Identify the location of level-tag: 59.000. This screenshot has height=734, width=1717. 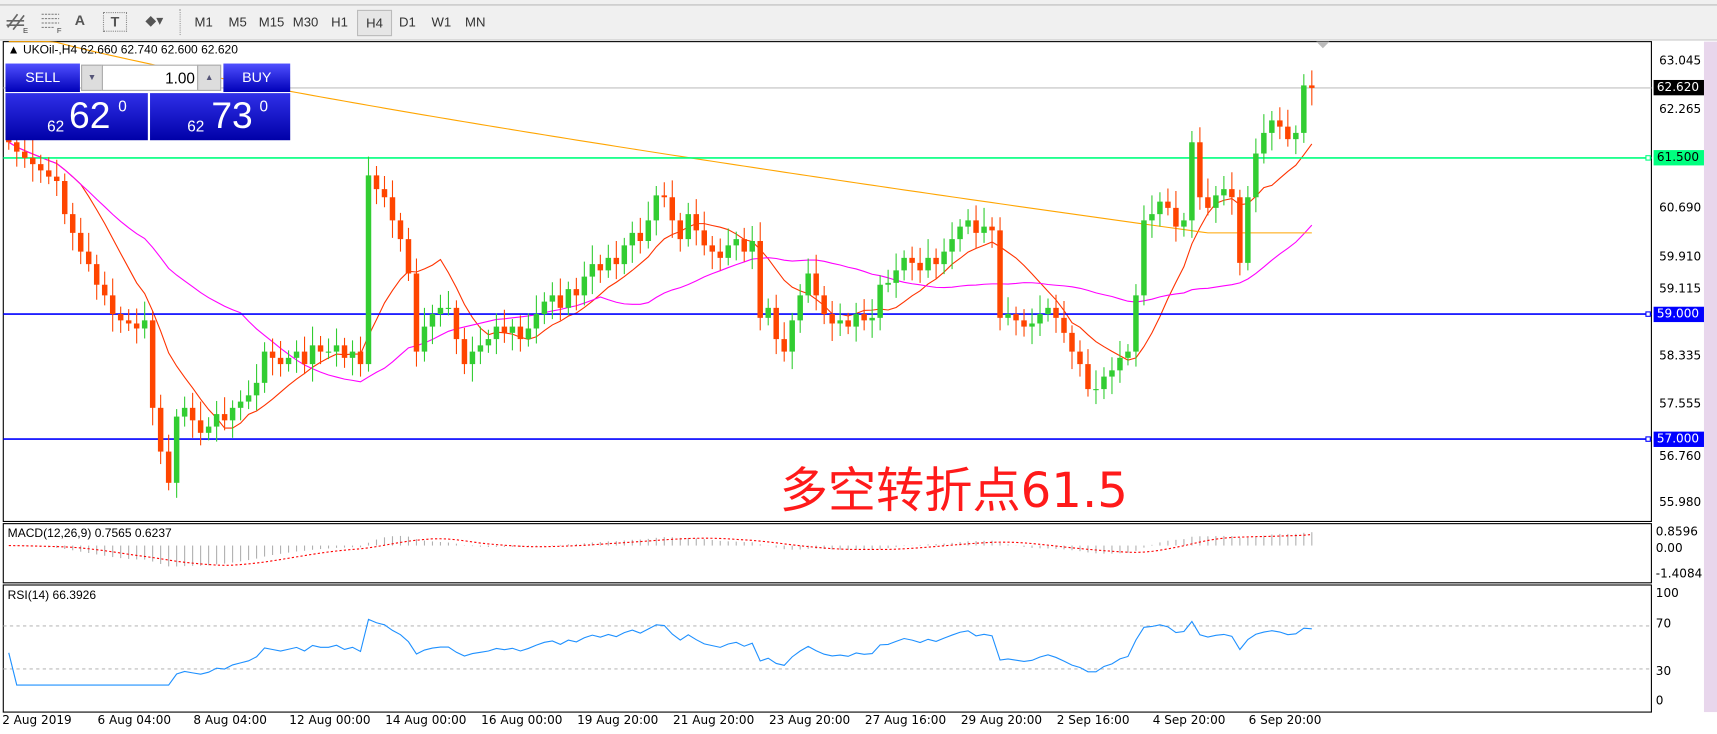
(1680, 314).